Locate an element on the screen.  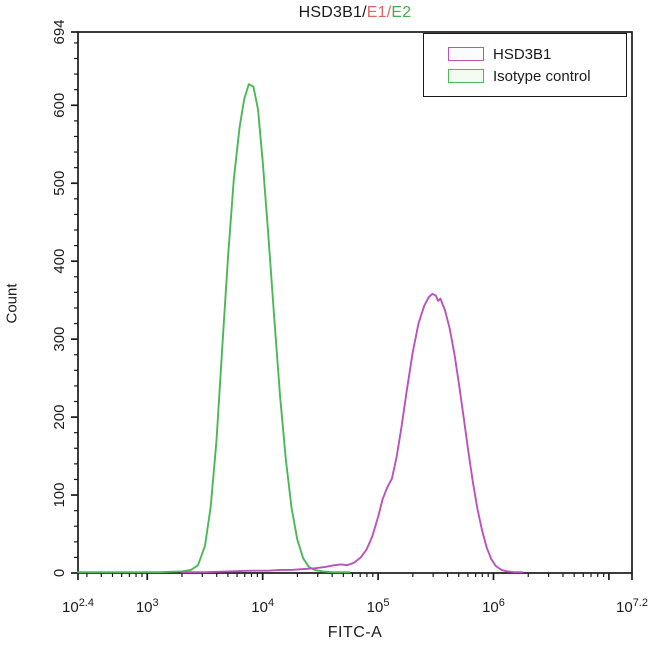
chart-title-segment-2: E1 is located at coordinates (376, 12).